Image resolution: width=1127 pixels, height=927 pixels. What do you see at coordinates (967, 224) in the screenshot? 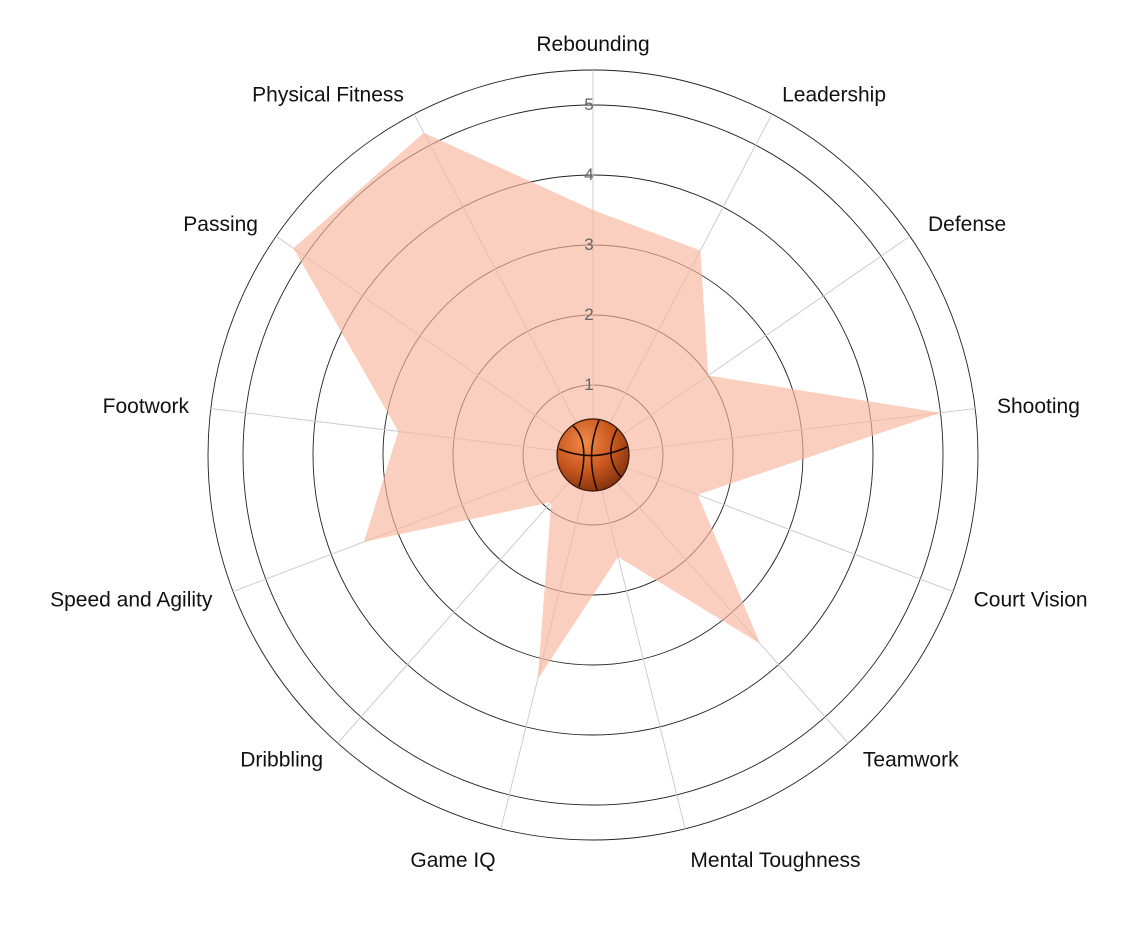
I see `category-label: Defense` at bounding box center [967, 224].